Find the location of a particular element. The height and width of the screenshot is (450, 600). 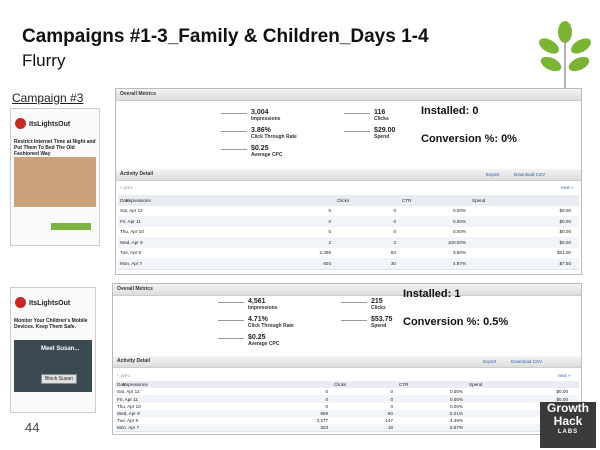

metric-value: $29.00 is located at coordinates (385, 130).